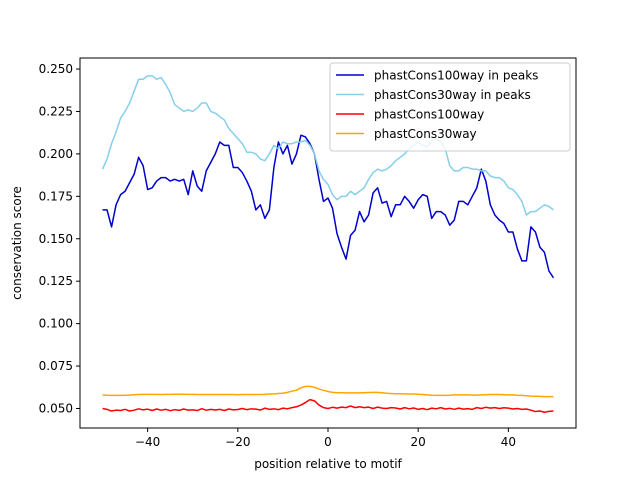 Image resolution: width=640 pixels, height=480 pixels. I want to click on y-tick-label: 0.075, so click(56, 366).